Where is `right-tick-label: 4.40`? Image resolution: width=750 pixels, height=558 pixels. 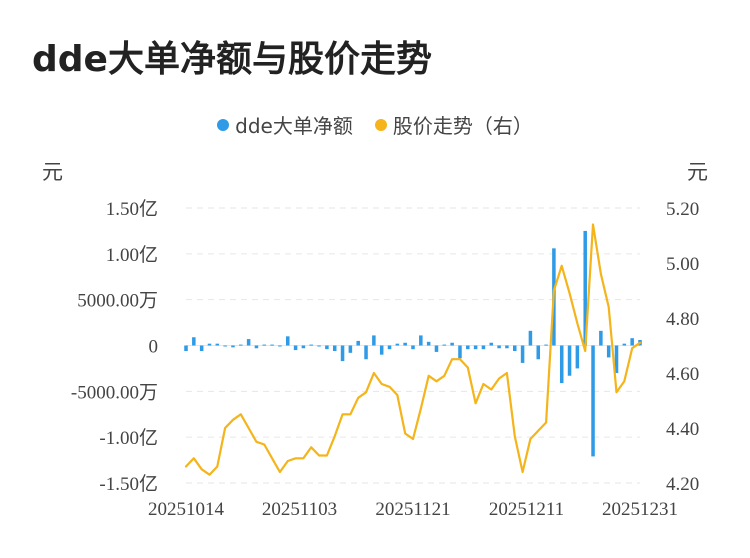 right-tick-label: 4.40 is located at coordinates (682, 429).